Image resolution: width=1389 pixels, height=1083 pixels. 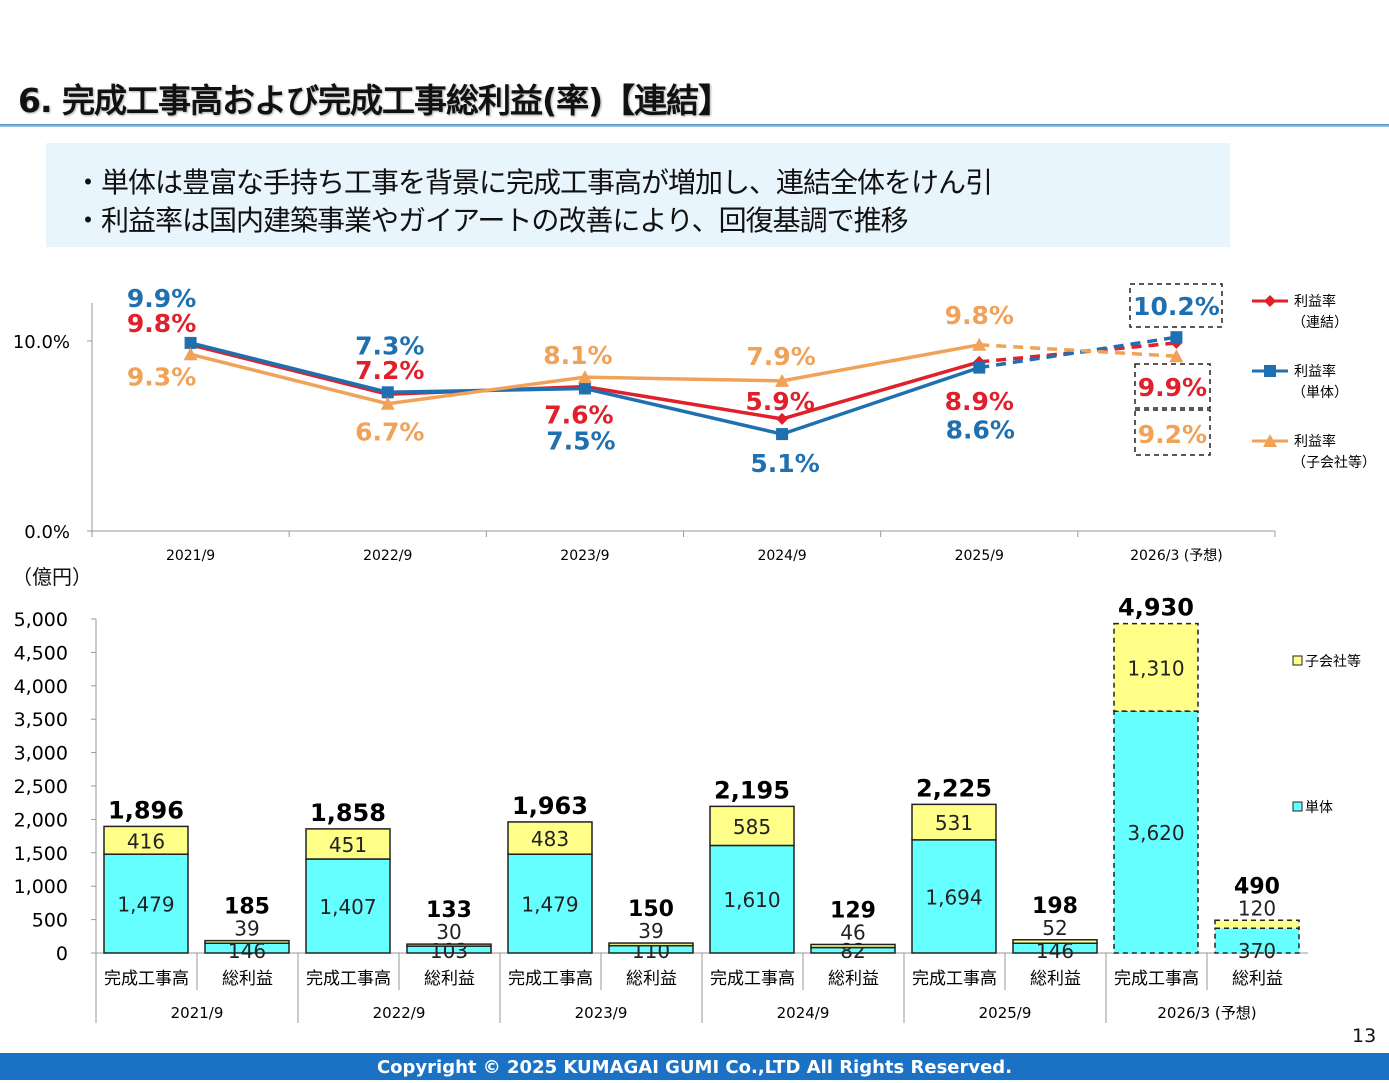 What do you see at coordinates (190, 556) in the screenshot?
I see `x-tick-label: 2021/9` at bounding box center [190, 556].